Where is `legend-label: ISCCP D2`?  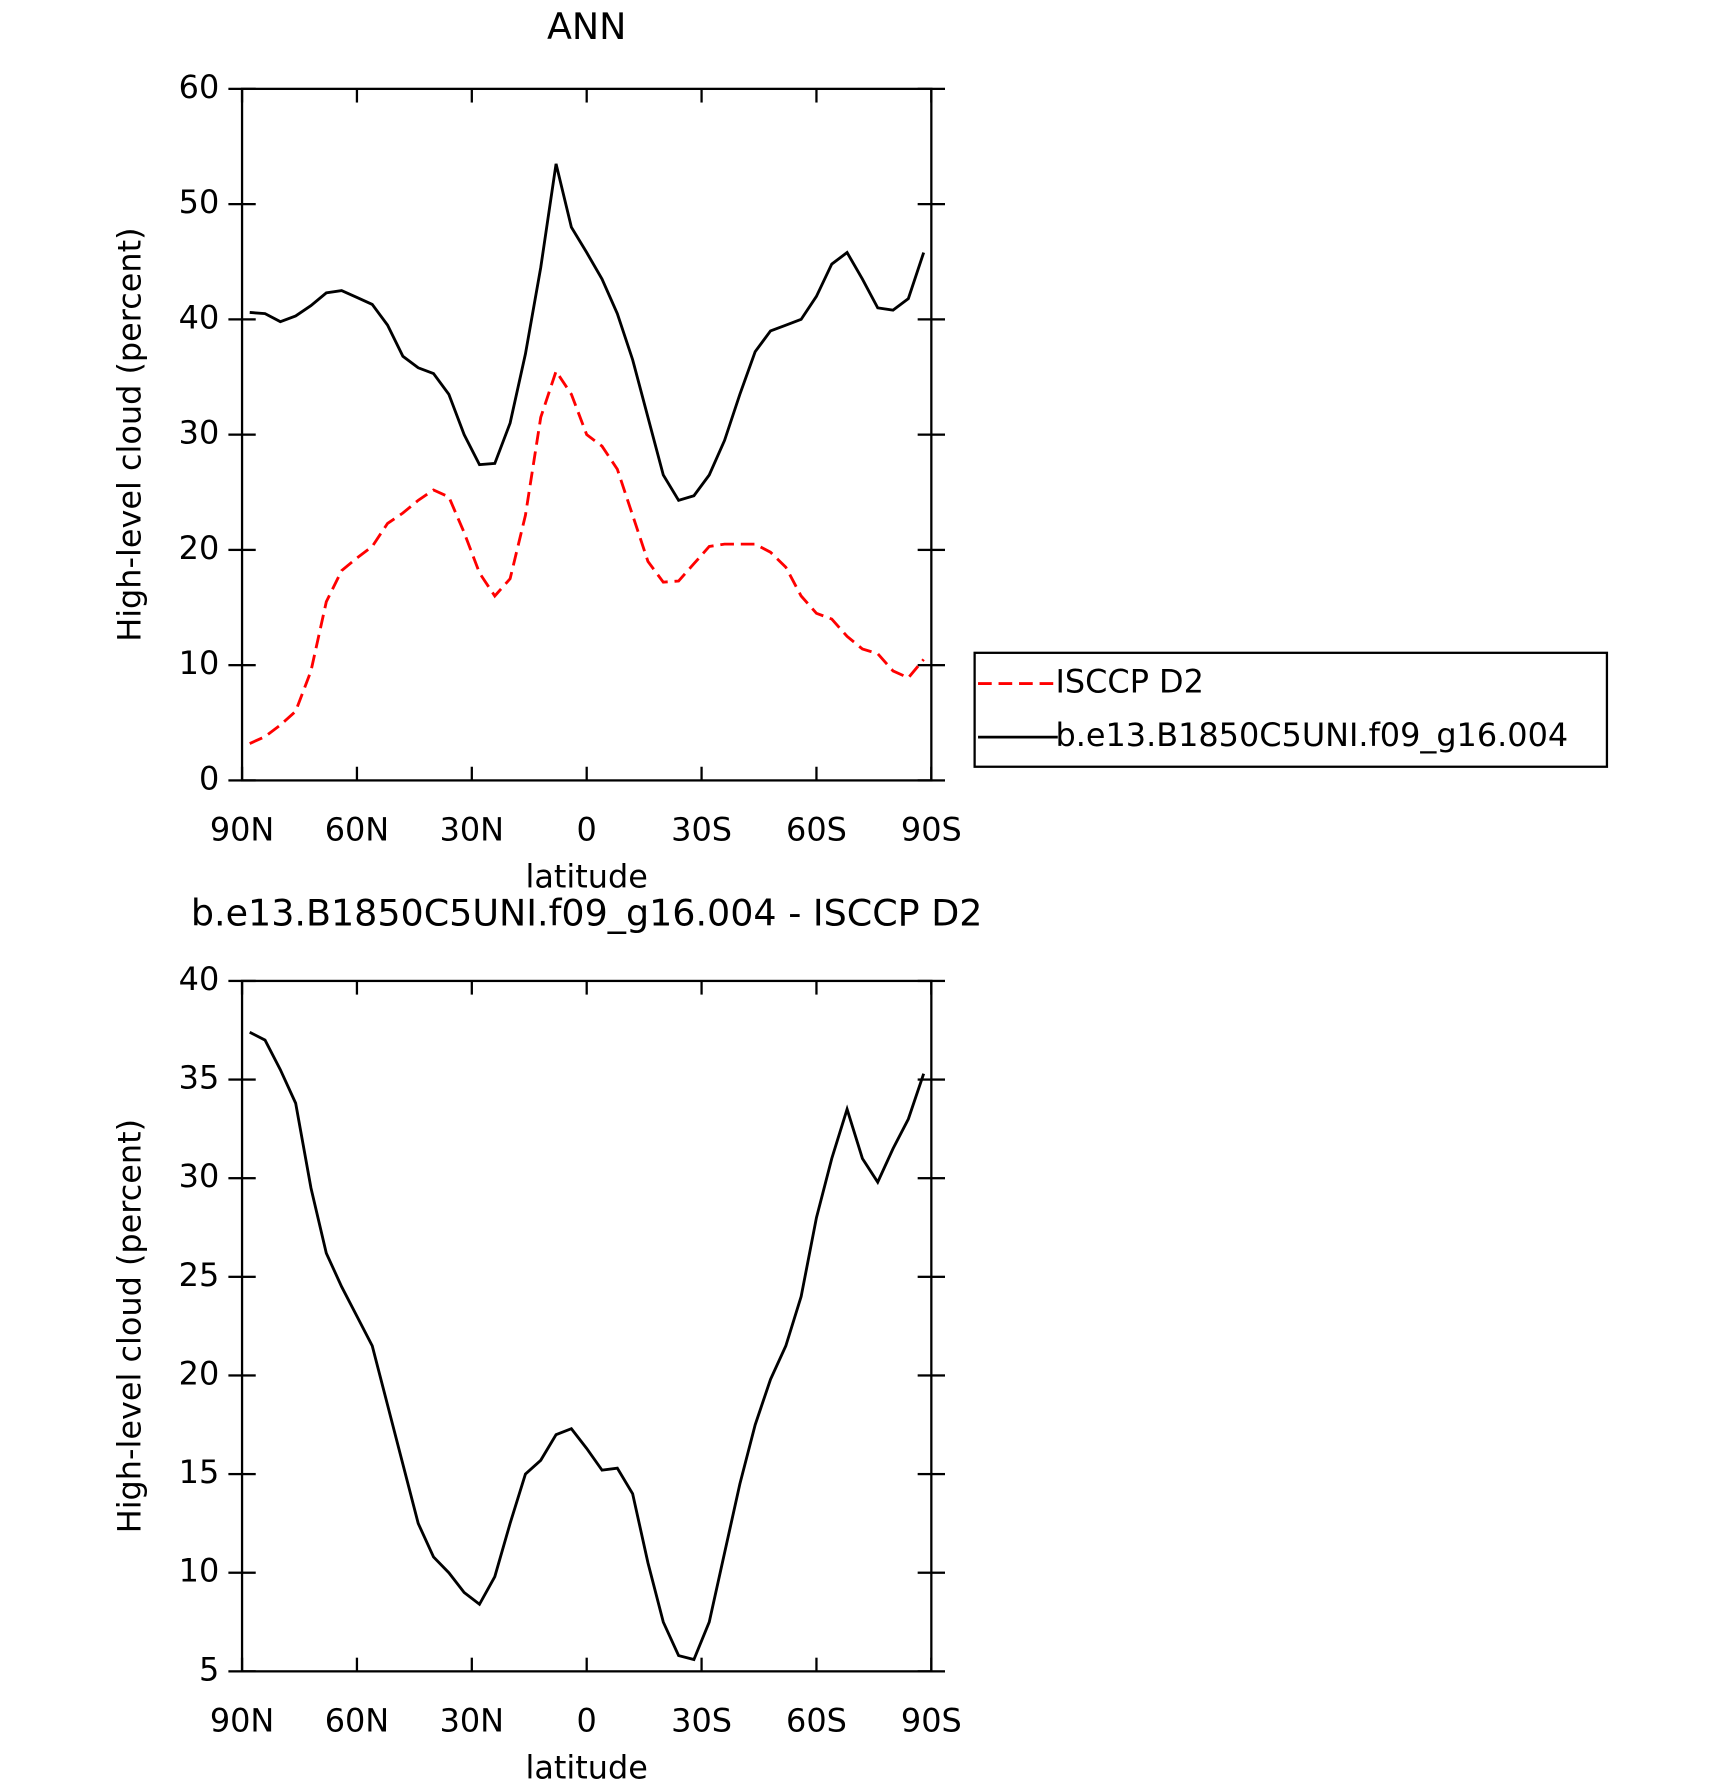
legend-label: ISCCP D2 is located at coordinates (1130, 682).